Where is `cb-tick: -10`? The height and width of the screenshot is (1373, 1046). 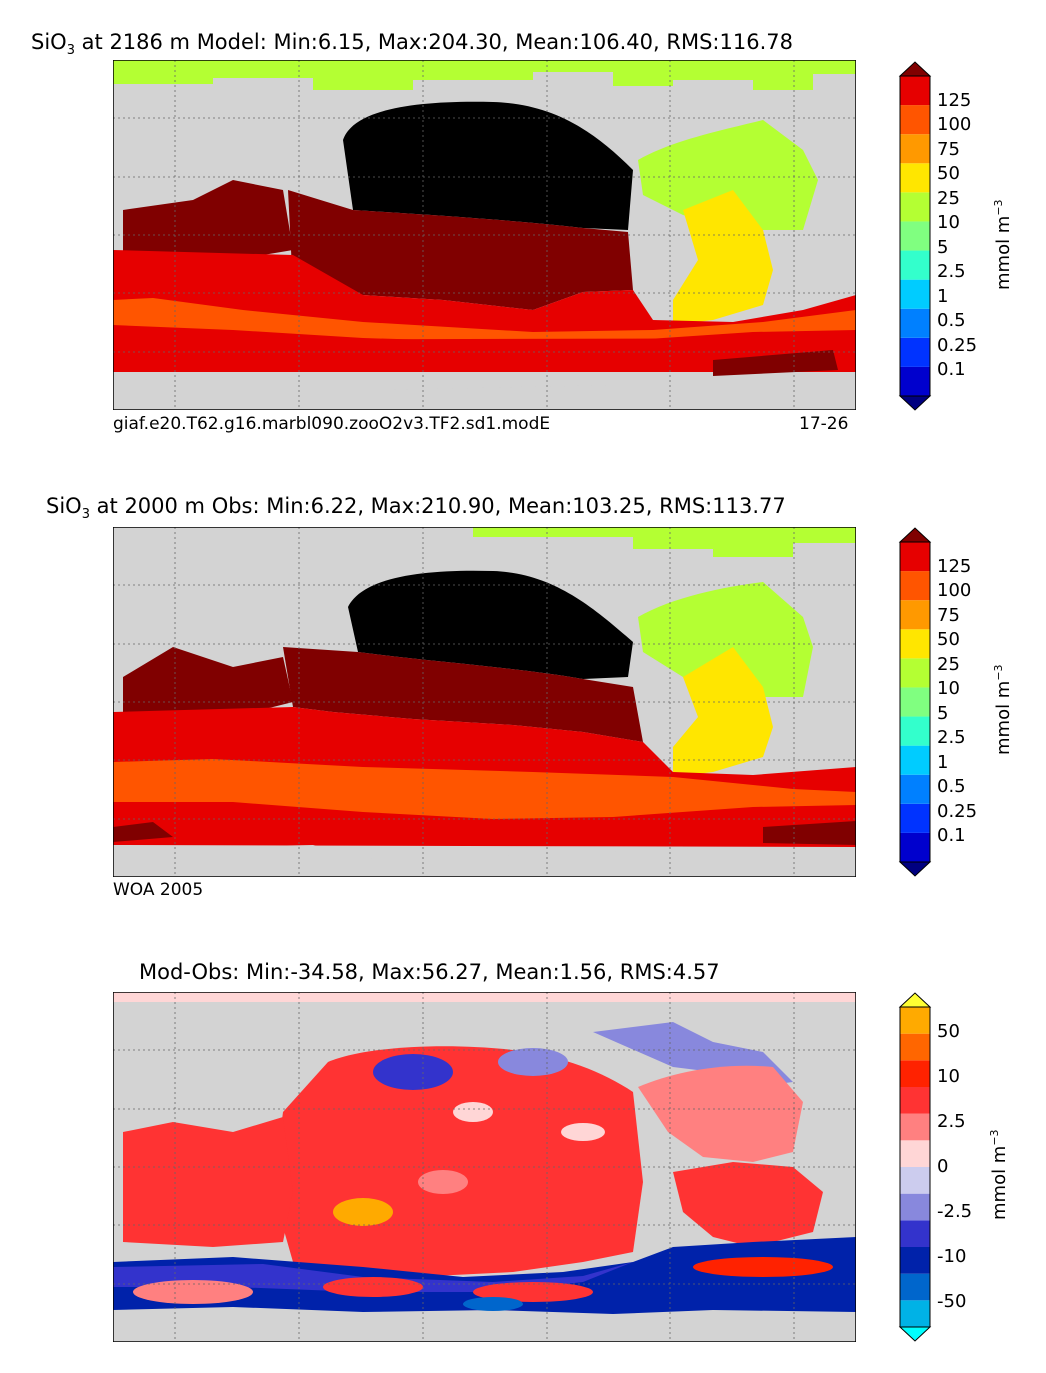 cb-tick: -10 is located at coordinates (952, 1256).